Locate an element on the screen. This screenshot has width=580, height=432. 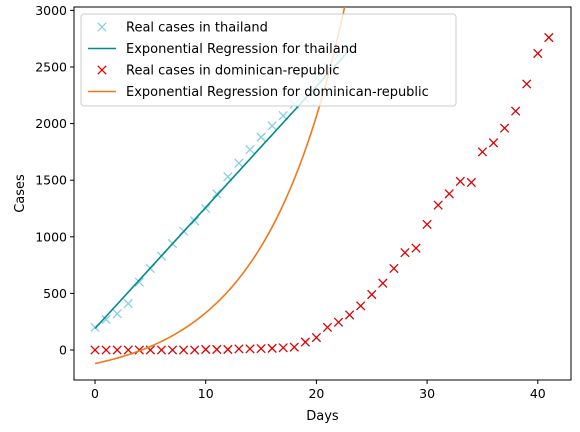
legend-label: Real cases in dominican-republic is located at coordinates (232, 71).